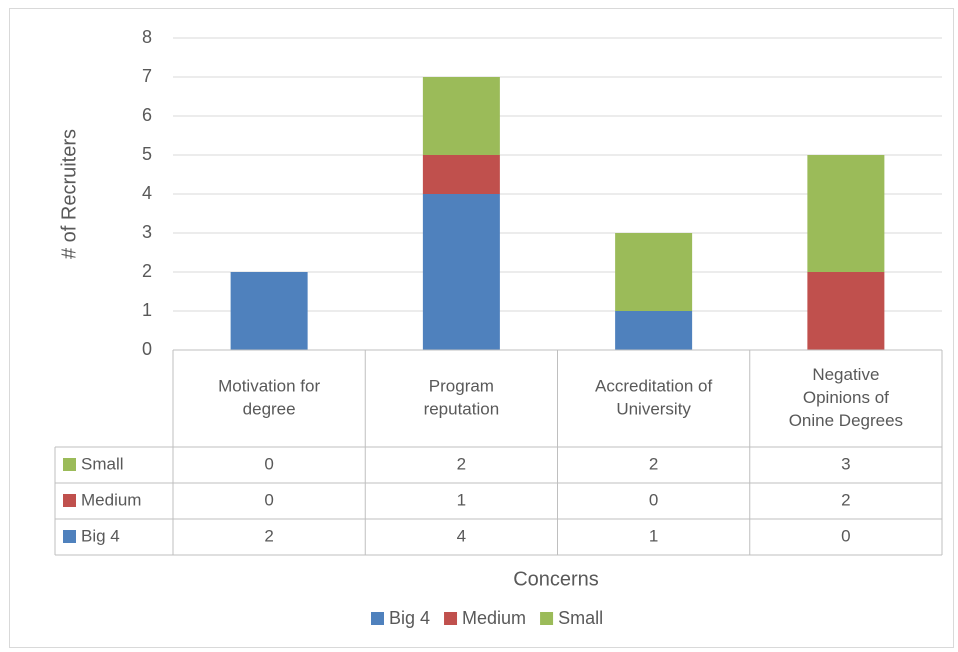 The height and width of the screenshot is (652, 958). Describe the element at coordinates (556, 579) in the screenshot. I see `x-axis-title: Concerns` at that location.